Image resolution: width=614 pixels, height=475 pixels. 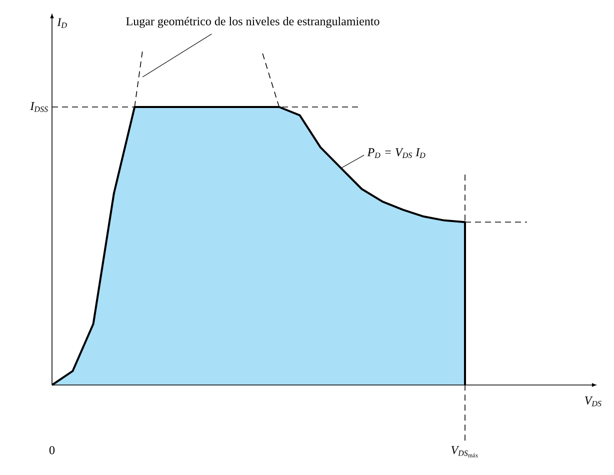 What do you see at coordinates (62, 23) in the screenshot?
I see `text: I$_{D}$` at bounding box center [62, 23].